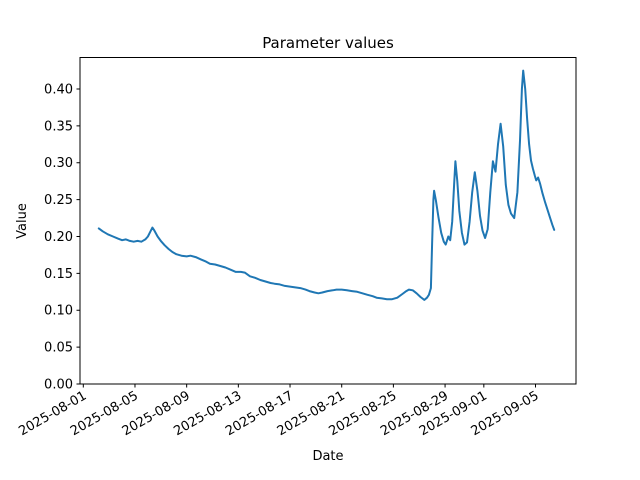 This screenshot has height=480, width=640. I want to click on y-tick-label: 0.35, so click(58, 126).